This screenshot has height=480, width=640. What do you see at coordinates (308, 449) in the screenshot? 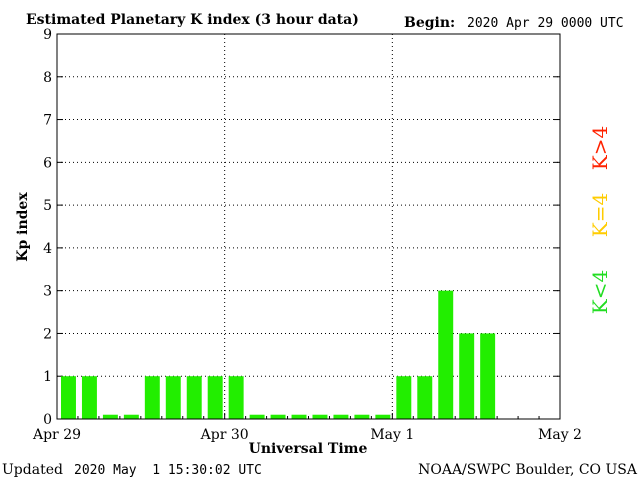
I see `x-axis-label: Universal Time` at bounding box center [308, 449].